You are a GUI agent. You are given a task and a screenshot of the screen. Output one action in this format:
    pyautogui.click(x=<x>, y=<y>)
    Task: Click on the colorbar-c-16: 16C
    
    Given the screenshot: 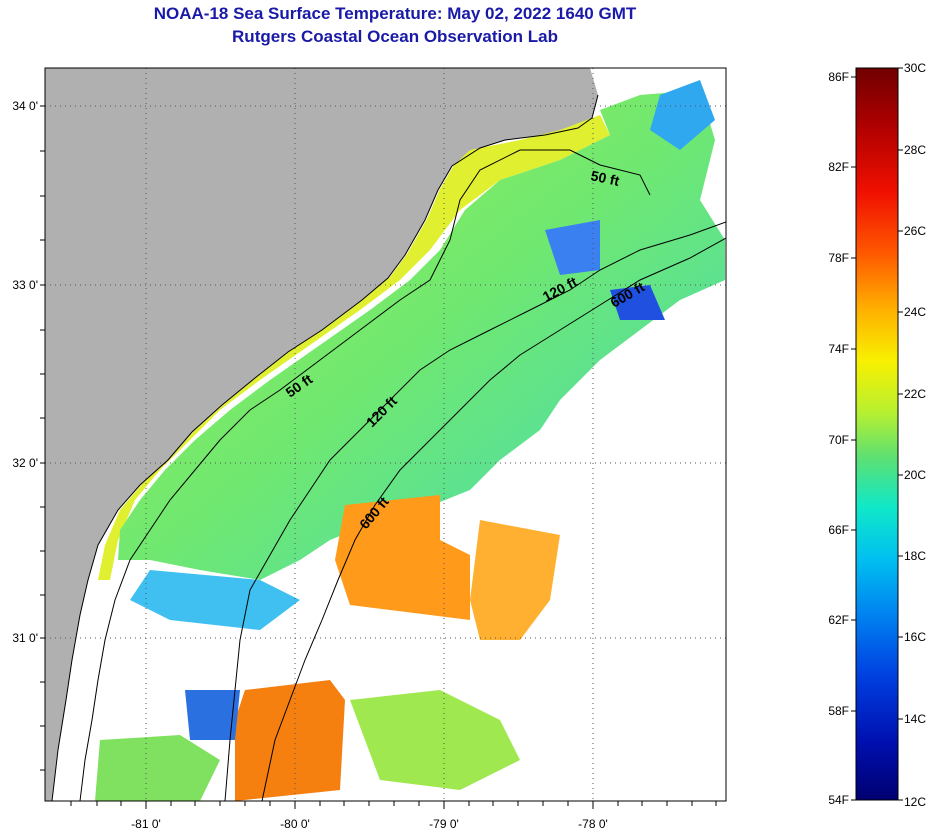 What is the action you would take?
    pyautogui.click(x=915, y=637)
    